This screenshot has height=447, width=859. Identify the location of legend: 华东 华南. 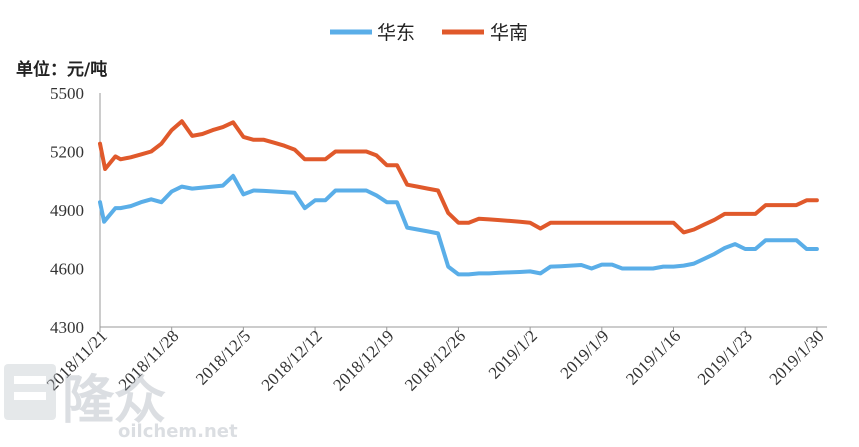
(429, 33).